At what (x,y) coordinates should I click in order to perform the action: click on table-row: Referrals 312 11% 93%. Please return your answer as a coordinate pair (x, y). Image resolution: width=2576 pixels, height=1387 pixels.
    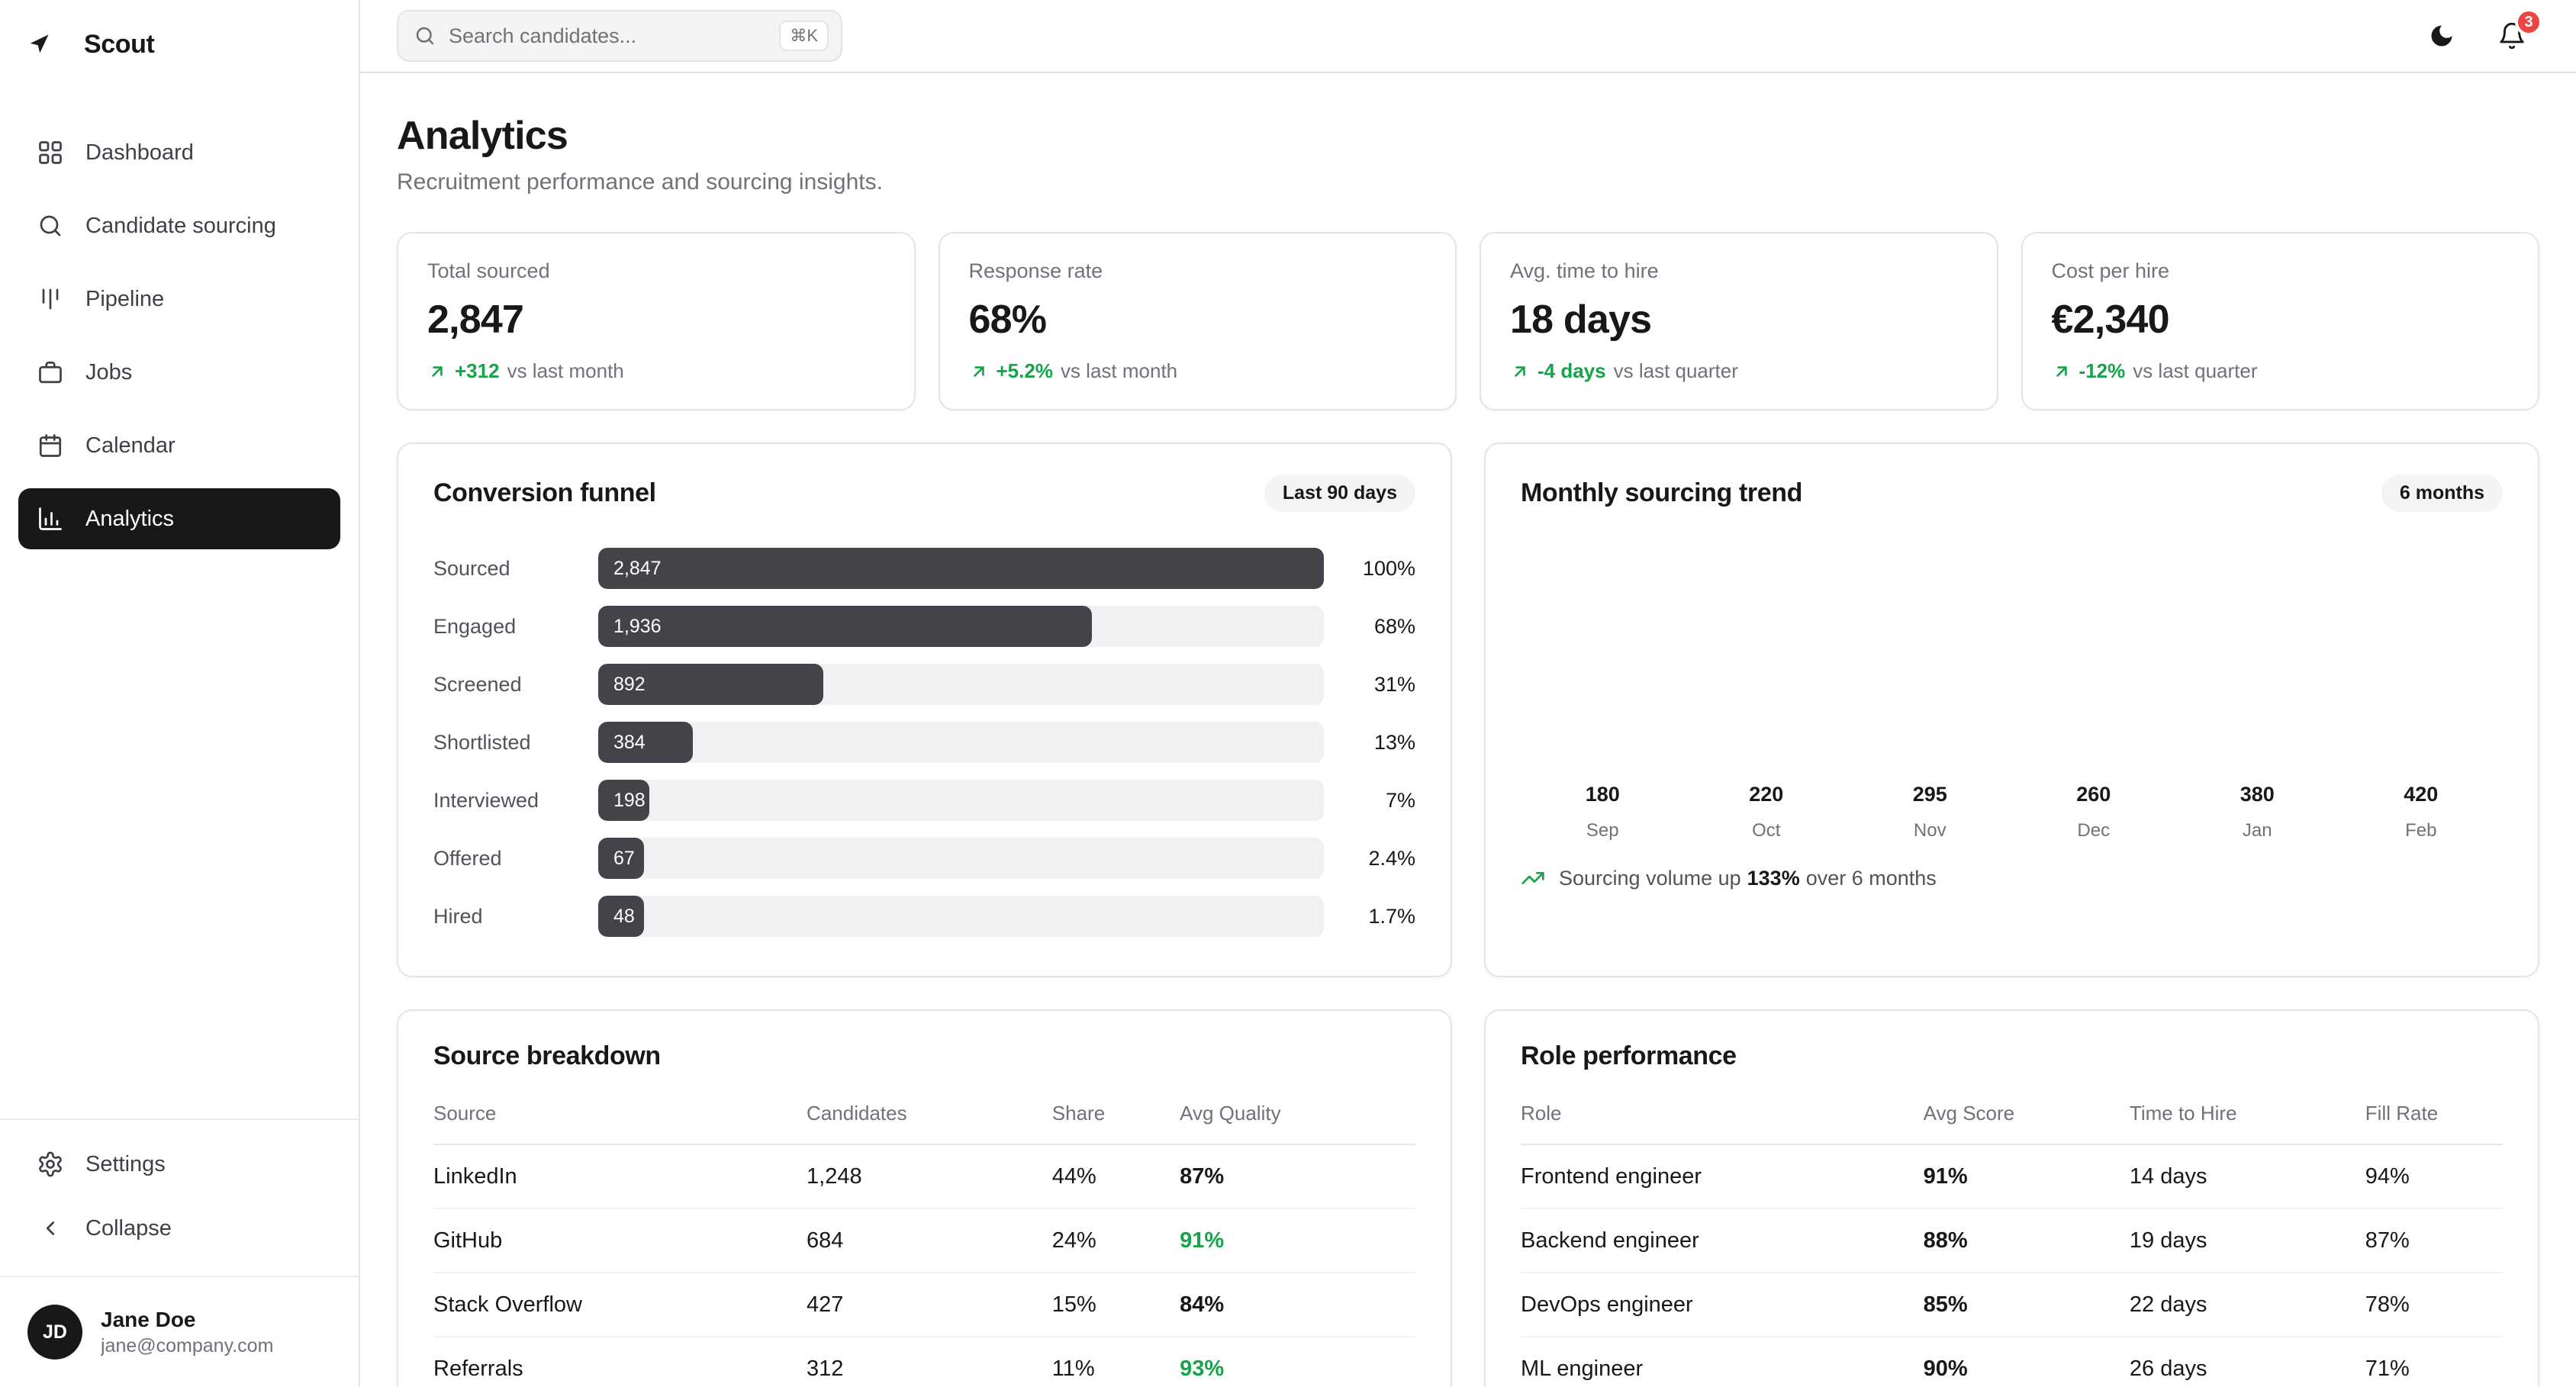
    Looking at the image, I should click on (924, 1362).